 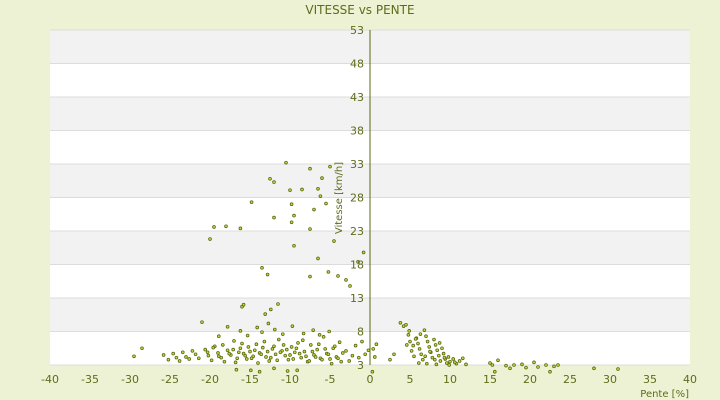 I want to click on x-tick-label: -30, so click(x=130, y=379).